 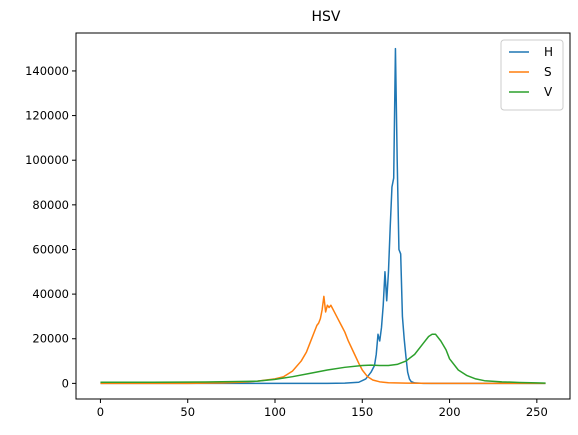 I want to click on y-tick-label: 40000, so click(x=50, y=294).